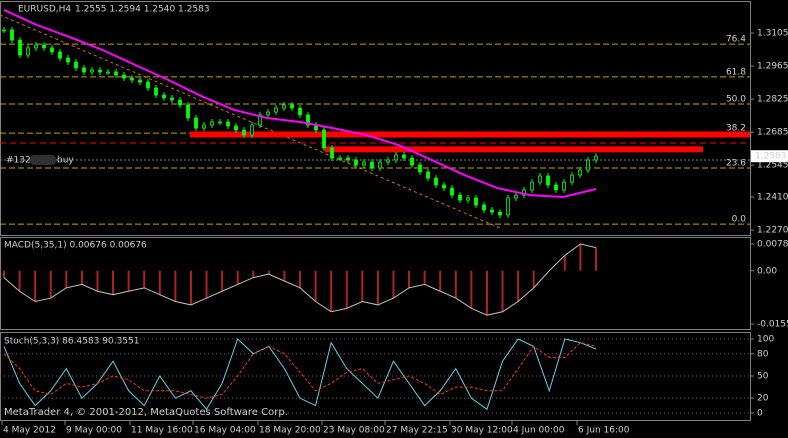  Describe the element at coordinates (162, 431) in the screenshot. I see `x-tick-label: 11 May 16:00` at that location.